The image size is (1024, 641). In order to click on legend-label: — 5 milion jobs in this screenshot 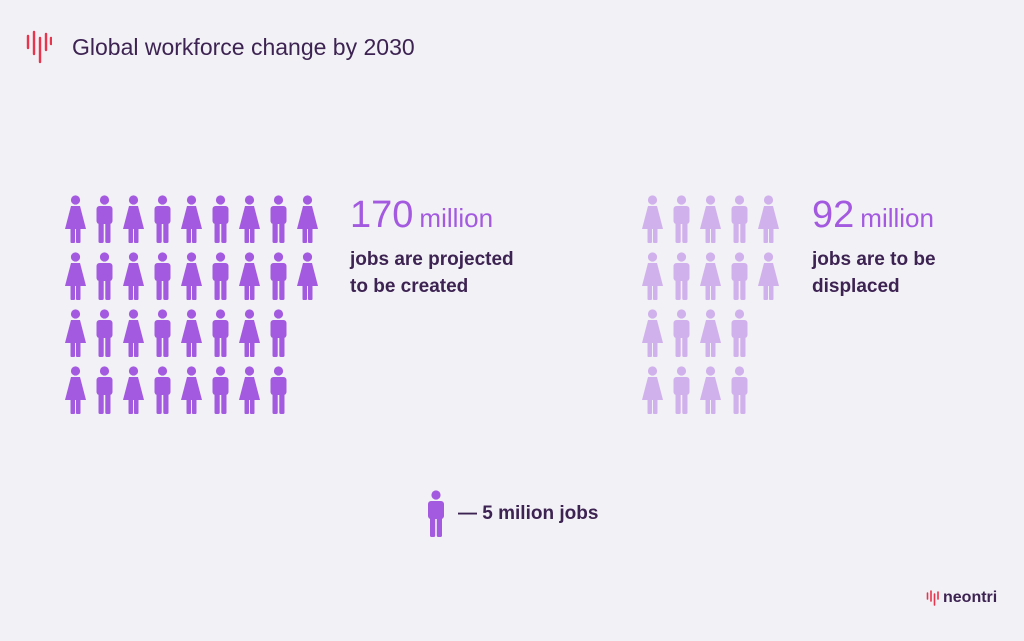, I will do `click(528, 513)`.